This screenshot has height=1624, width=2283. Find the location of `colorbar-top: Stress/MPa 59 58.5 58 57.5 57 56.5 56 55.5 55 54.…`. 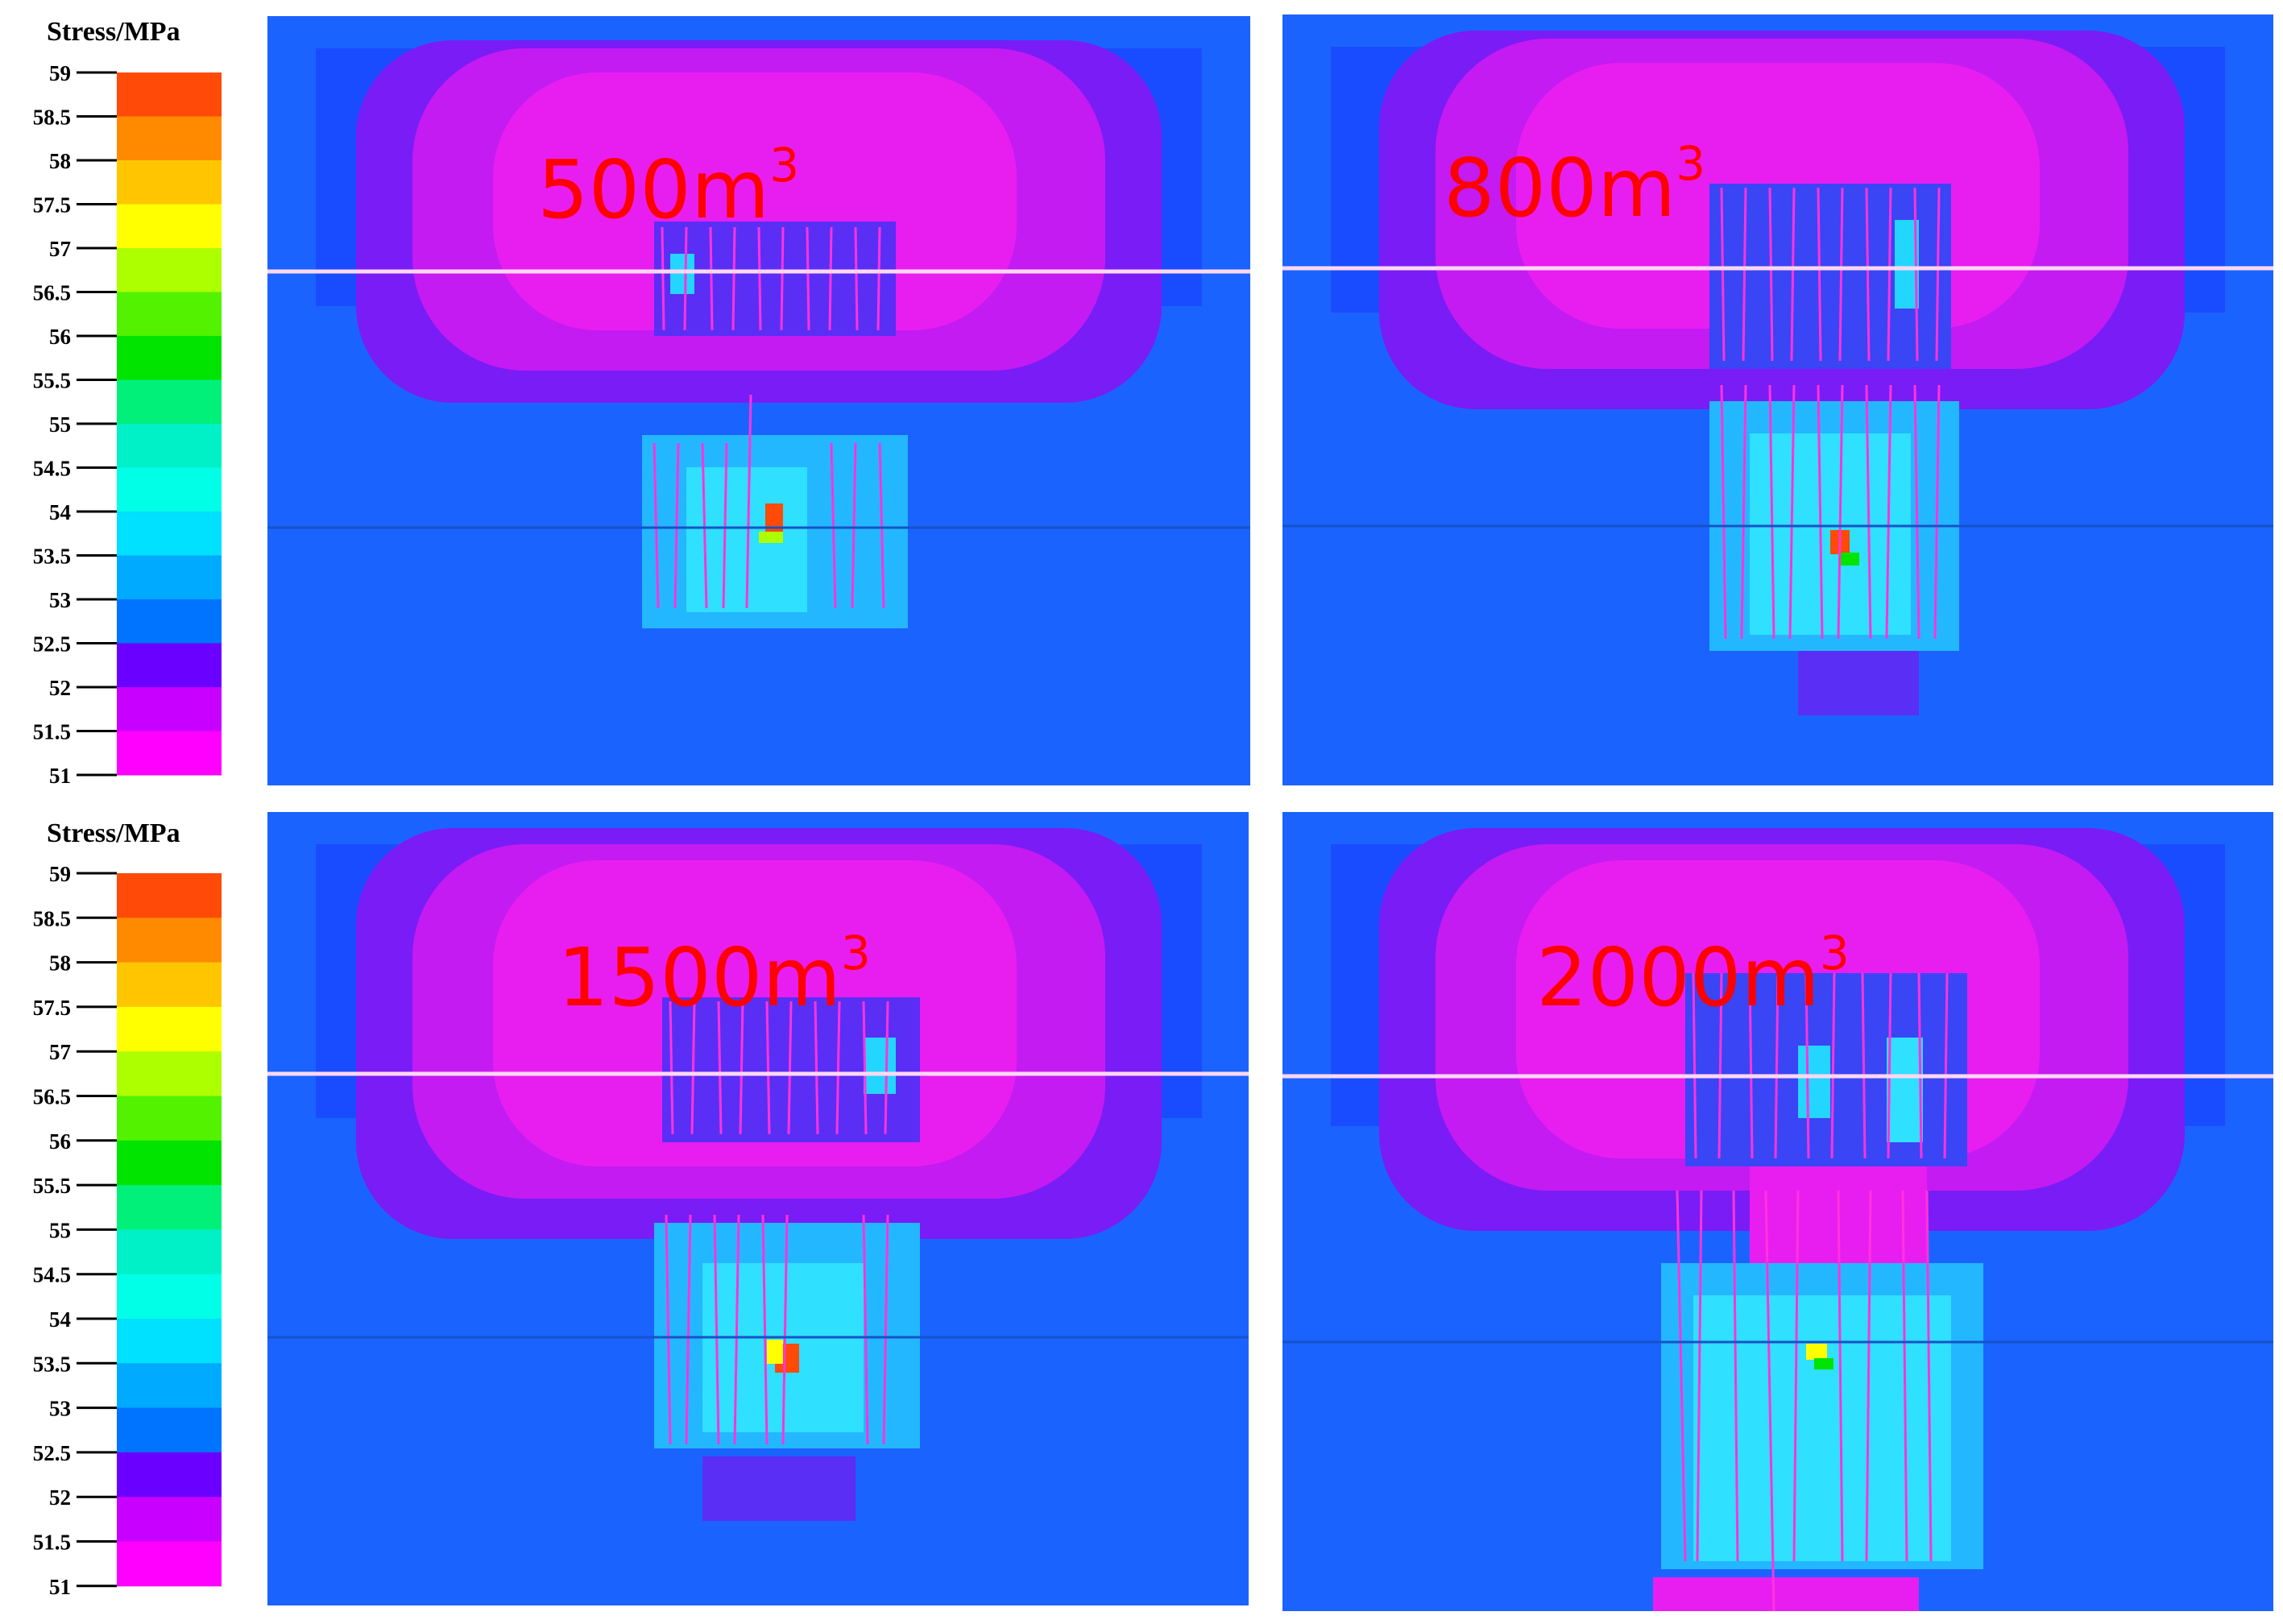

colorbar-top: Stress/MPa 59 58.5 58 57.5 57 56.5 56 55.5 55 54.… is located at coordinates (129, 394).